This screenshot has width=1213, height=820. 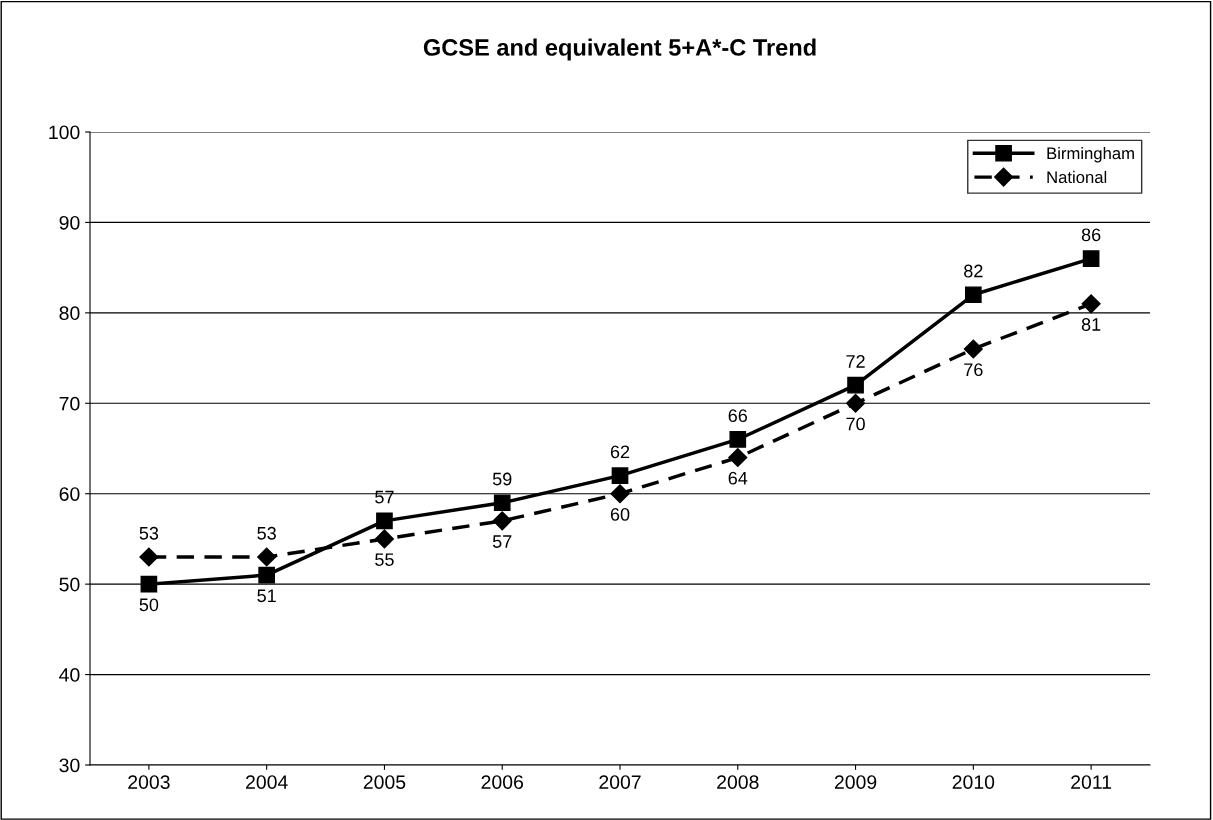 What do you see at coordinates (738, 478) in the screenshot?
I see `data-label: 64` at bounding box center [738, 478].